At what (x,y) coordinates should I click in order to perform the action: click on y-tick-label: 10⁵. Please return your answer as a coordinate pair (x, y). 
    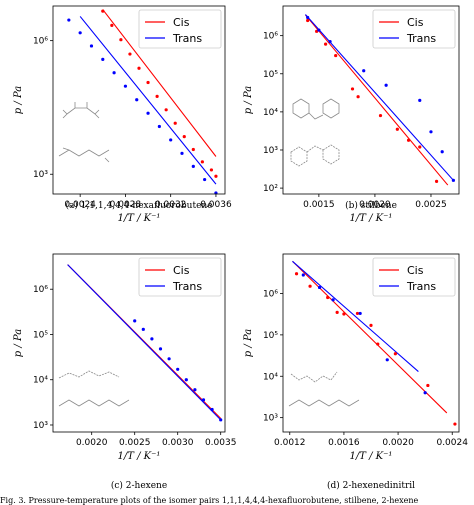
    Looking at the image, I should click on (270, 75).